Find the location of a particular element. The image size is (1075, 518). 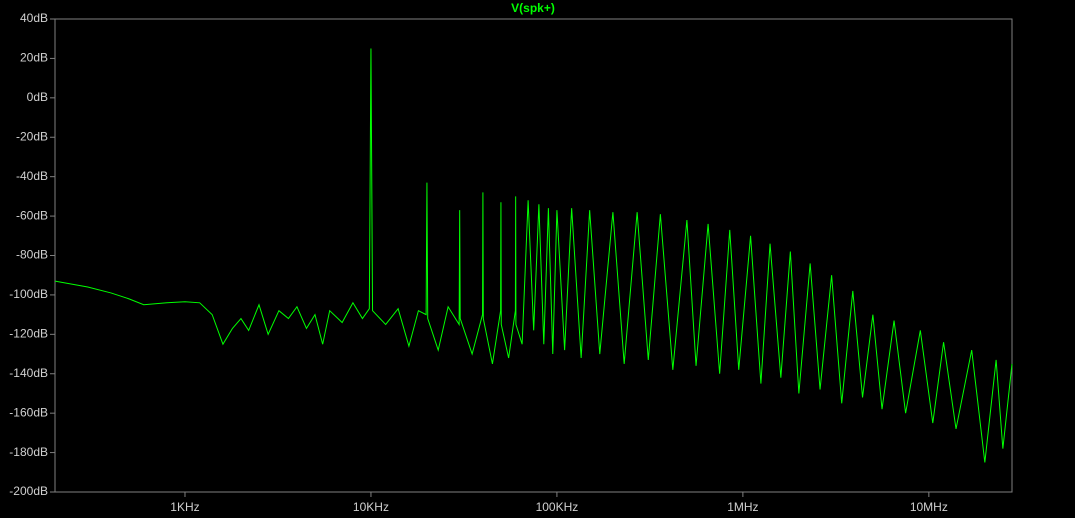

y-tick-label: -60dB is located at coordinates (32, 215).